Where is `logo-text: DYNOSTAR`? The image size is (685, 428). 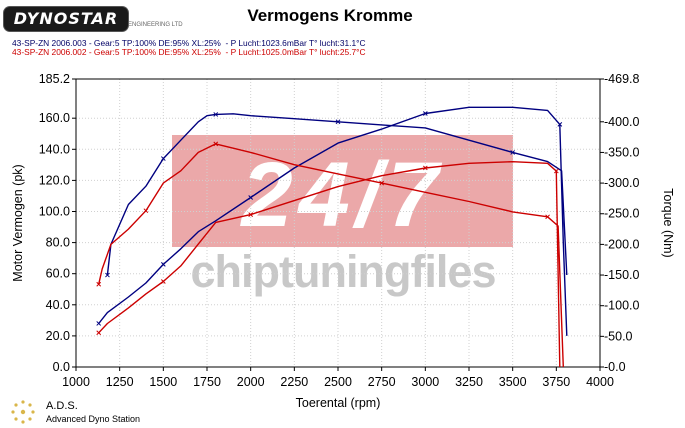 logo-text: DYNOSTAR is located at coordinates (66, 18).